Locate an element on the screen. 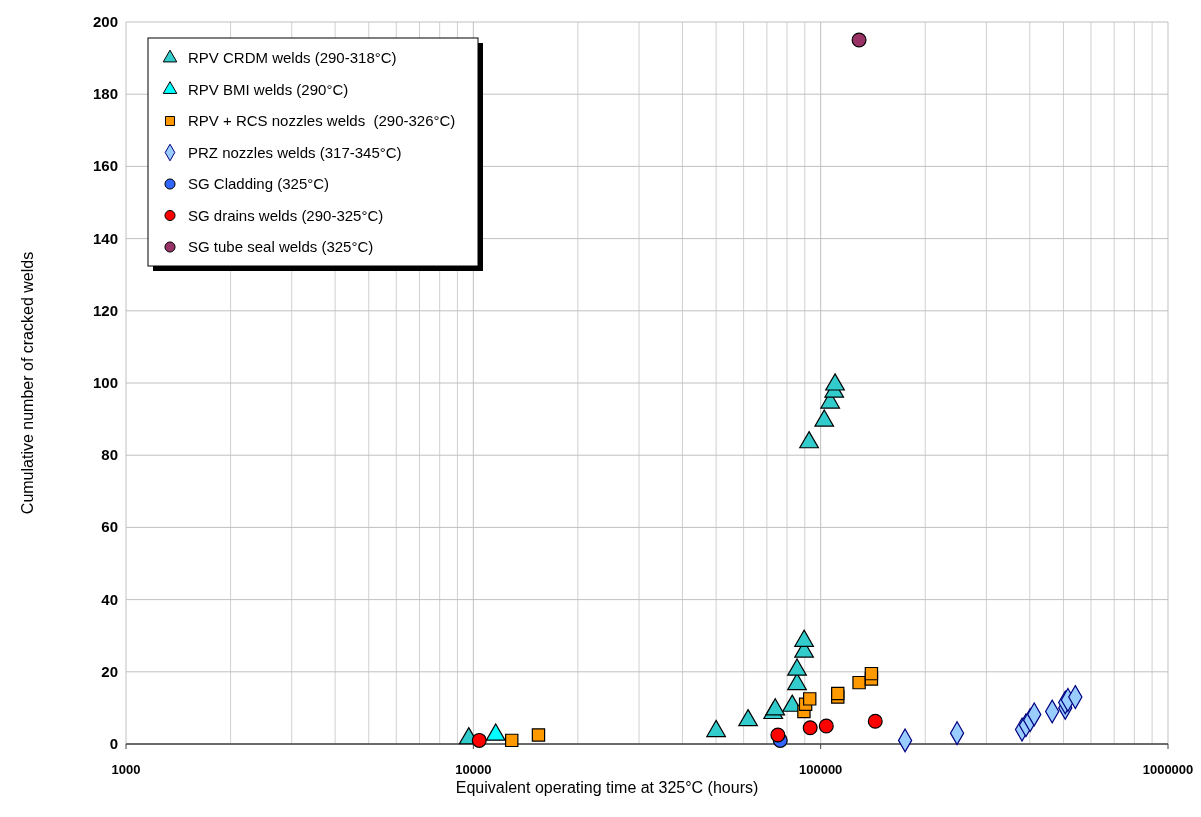  y-tick-label: 40 is located at coordinates (109, 599).